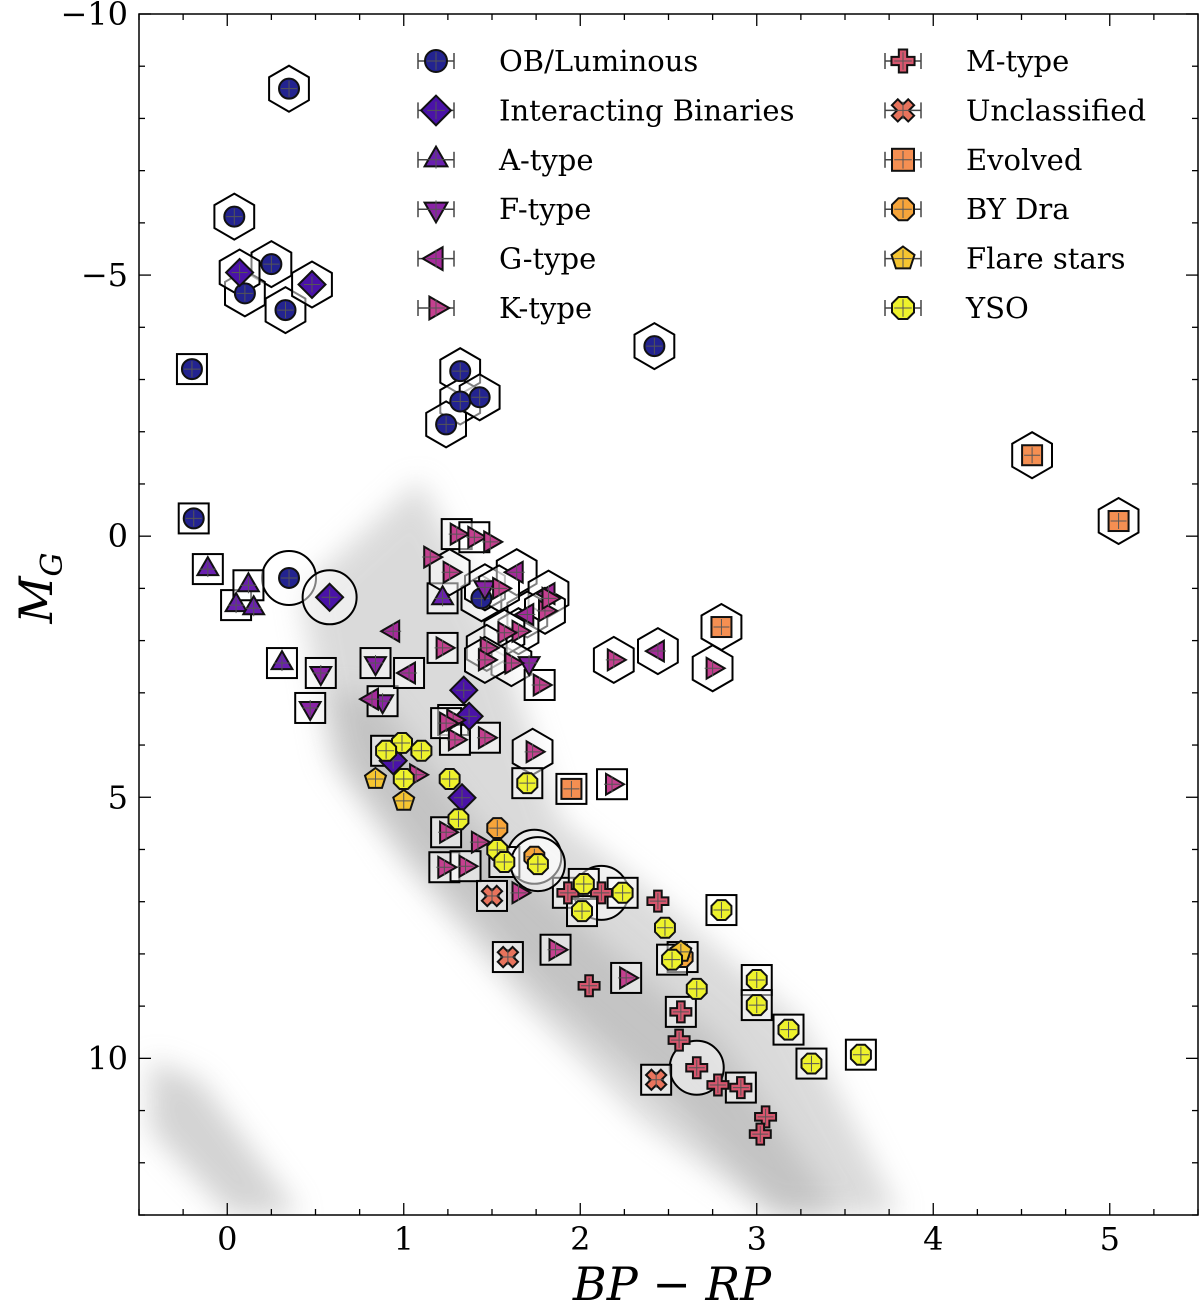 Image resolution: width=1200 pixels, height=1316 pixels. I want to click on series-f-type, so click(420, 650).